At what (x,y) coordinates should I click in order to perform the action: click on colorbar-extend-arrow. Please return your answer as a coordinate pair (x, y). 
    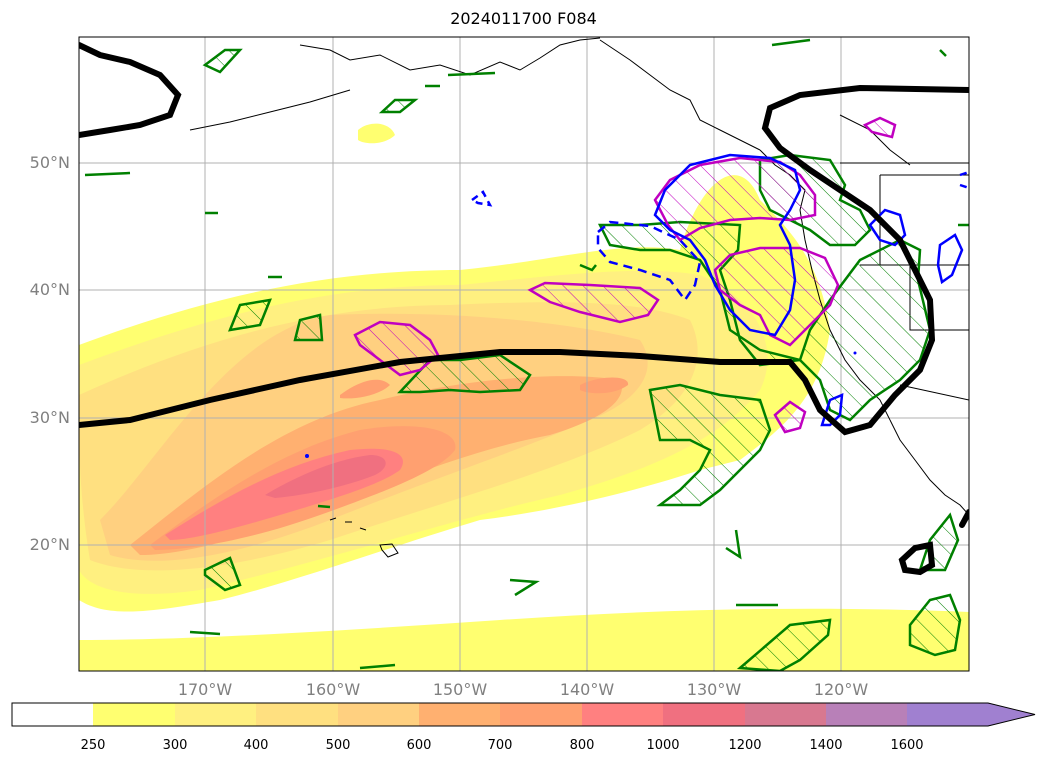
    Looking at the image, I should click on (1011, 714).